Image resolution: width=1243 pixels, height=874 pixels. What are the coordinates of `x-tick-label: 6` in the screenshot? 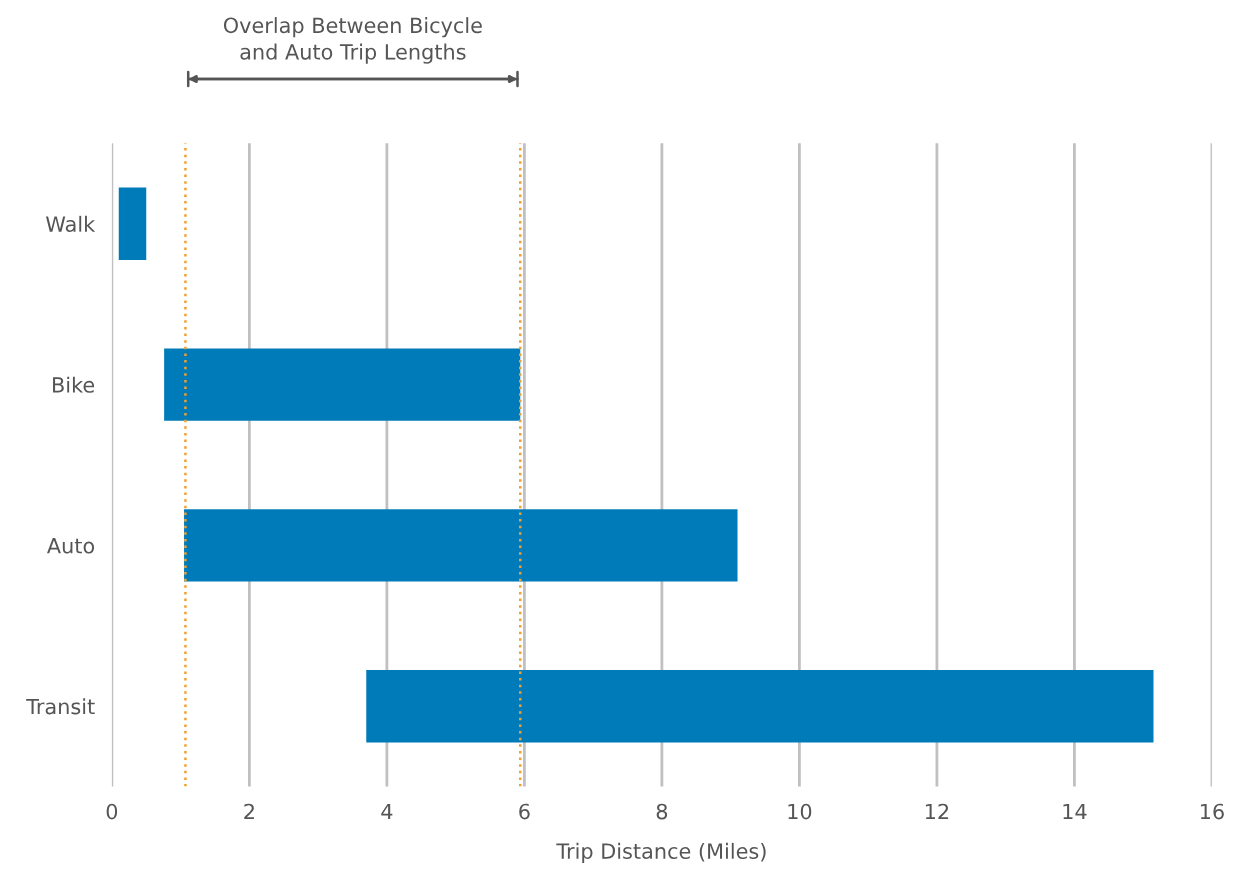 It's located at (524, 811).